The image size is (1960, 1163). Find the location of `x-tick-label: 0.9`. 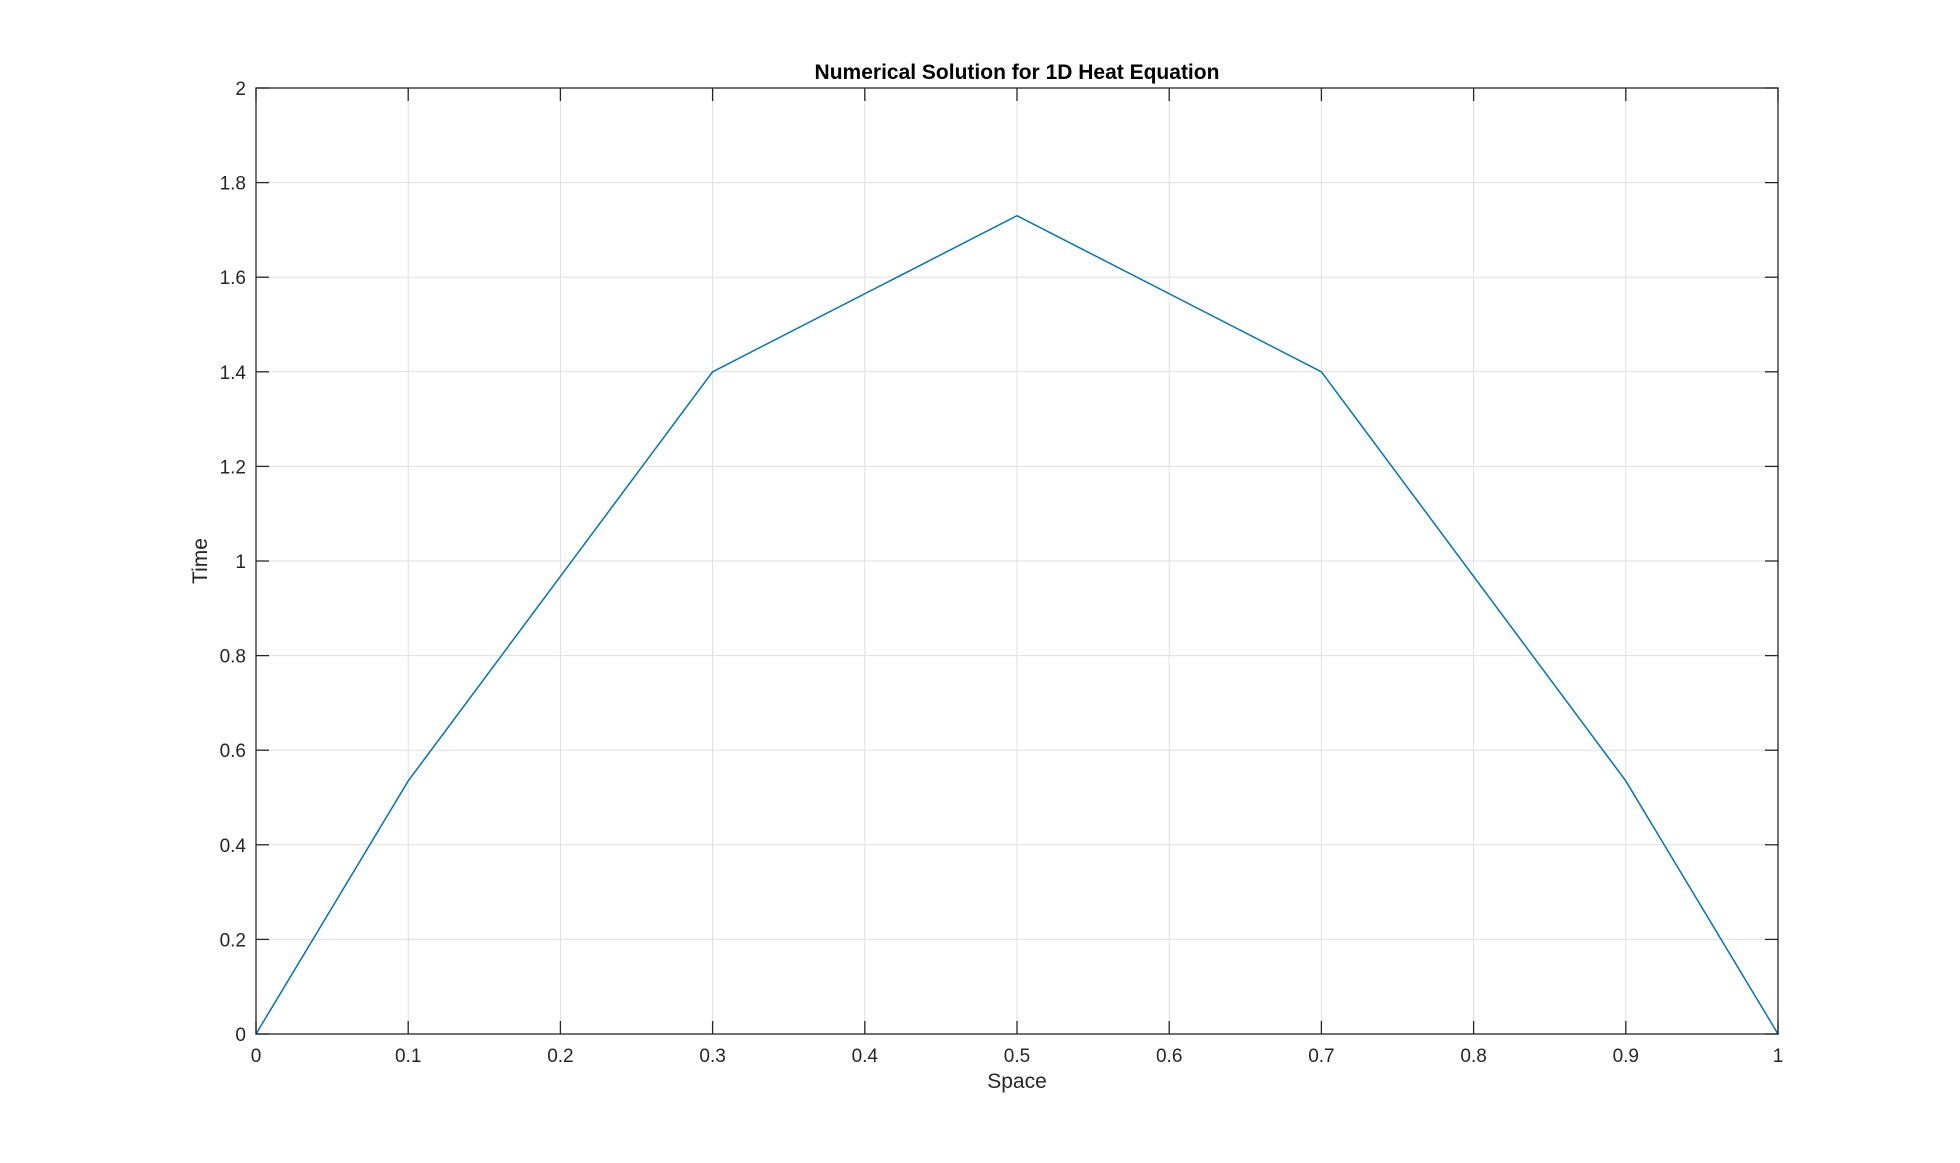

x-tick-label: 0.9 is located at coordinates (1626, 1056).